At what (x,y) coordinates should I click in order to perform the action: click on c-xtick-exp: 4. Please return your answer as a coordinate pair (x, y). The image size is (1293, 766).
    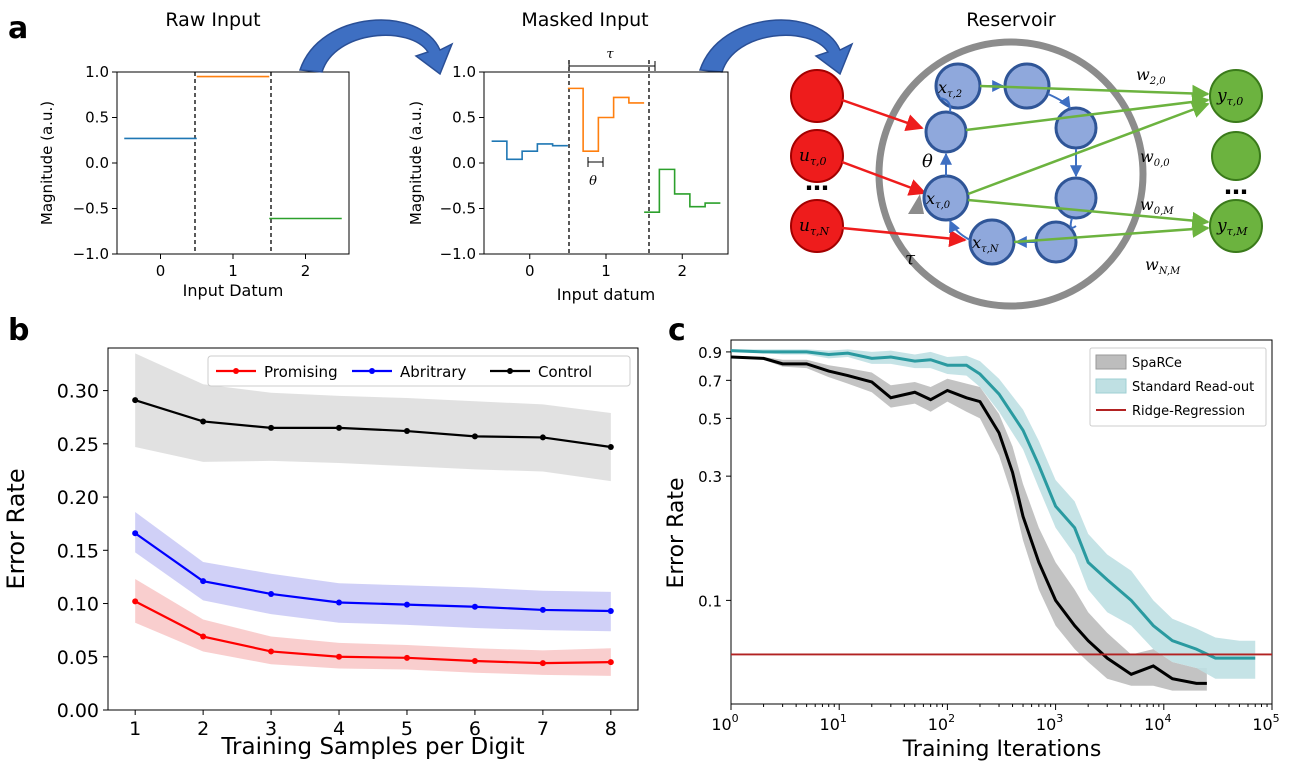
    Looking at the image, I should click on (1167, 718).